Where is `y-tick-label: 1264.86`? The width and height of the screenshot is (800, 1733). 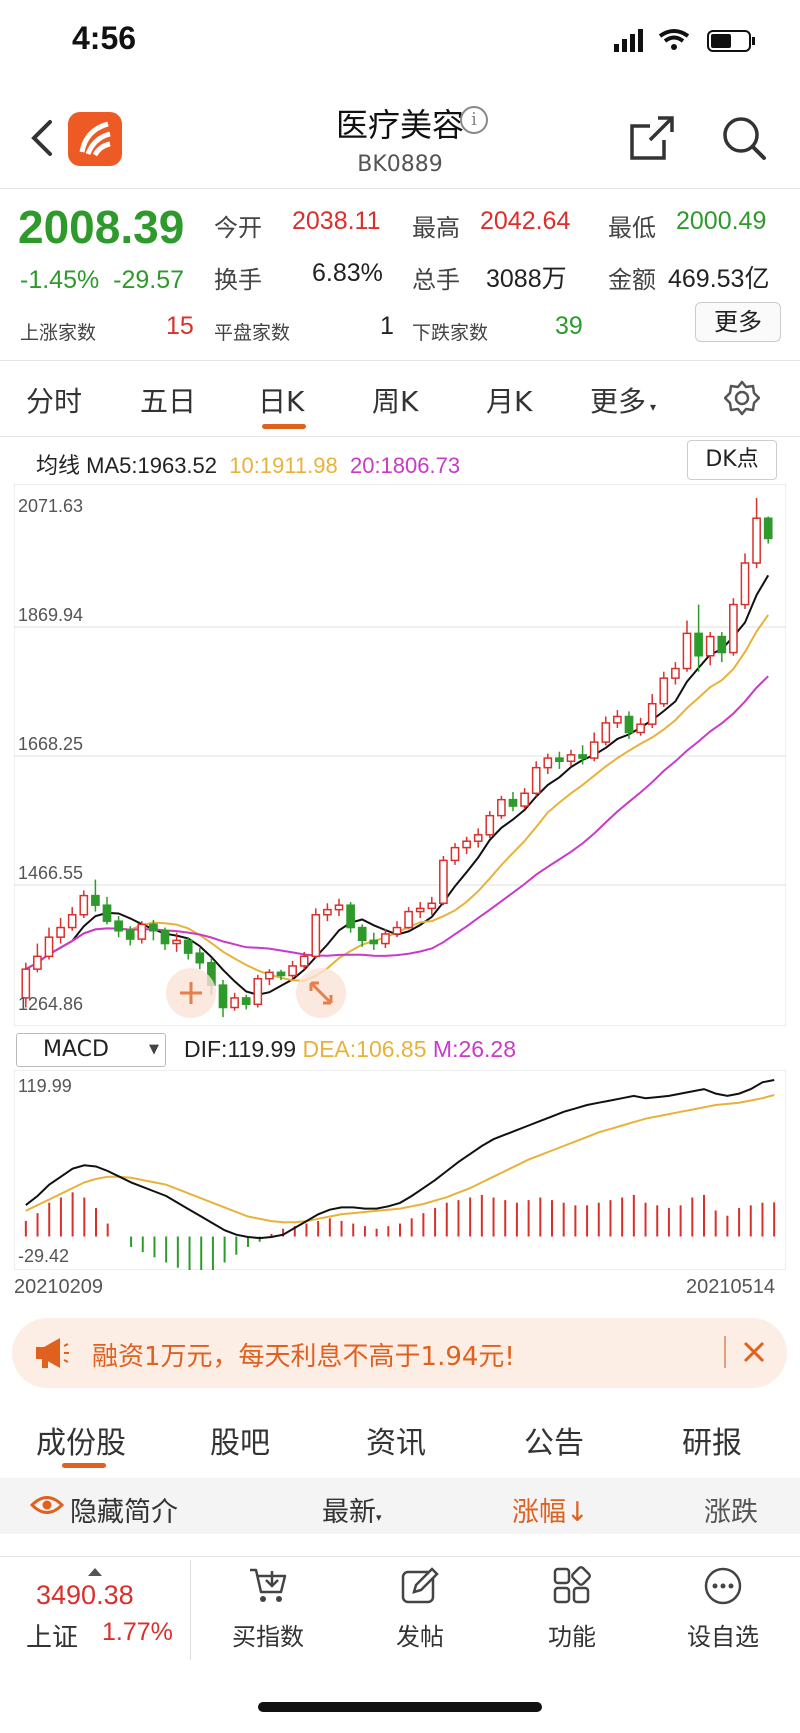
y-tick-label: 1264.86 is located at coordinates (50, 1004).